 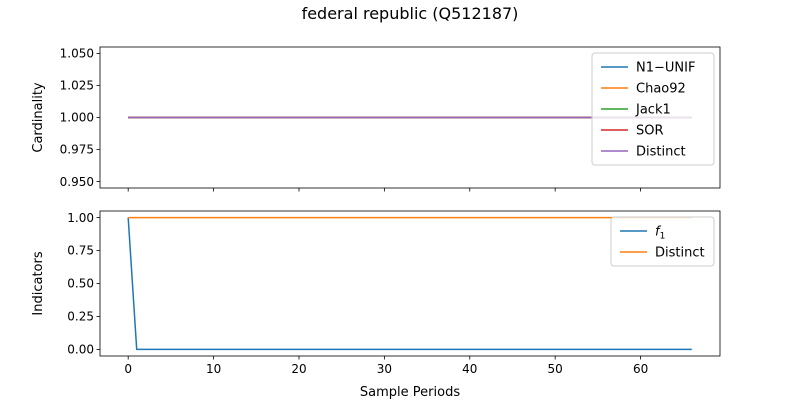 I want to click on y-tick-label: 0.950, so click(x=77, y=182).